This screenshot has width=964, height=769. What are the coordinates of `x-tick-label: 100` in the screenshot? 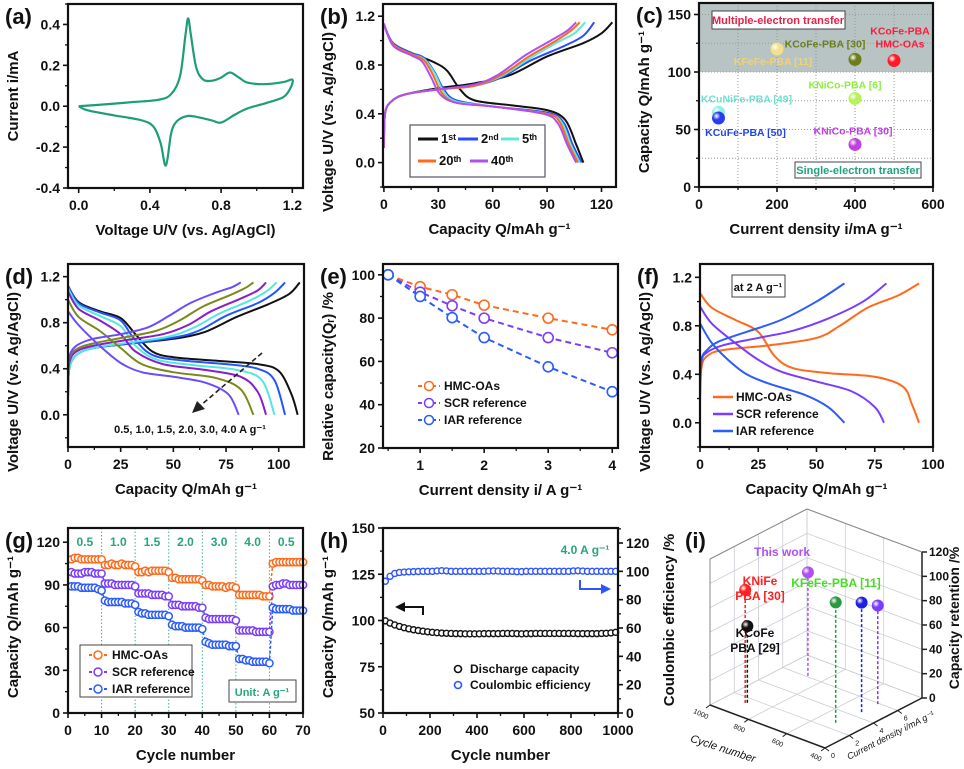 It's located at (933, 464).